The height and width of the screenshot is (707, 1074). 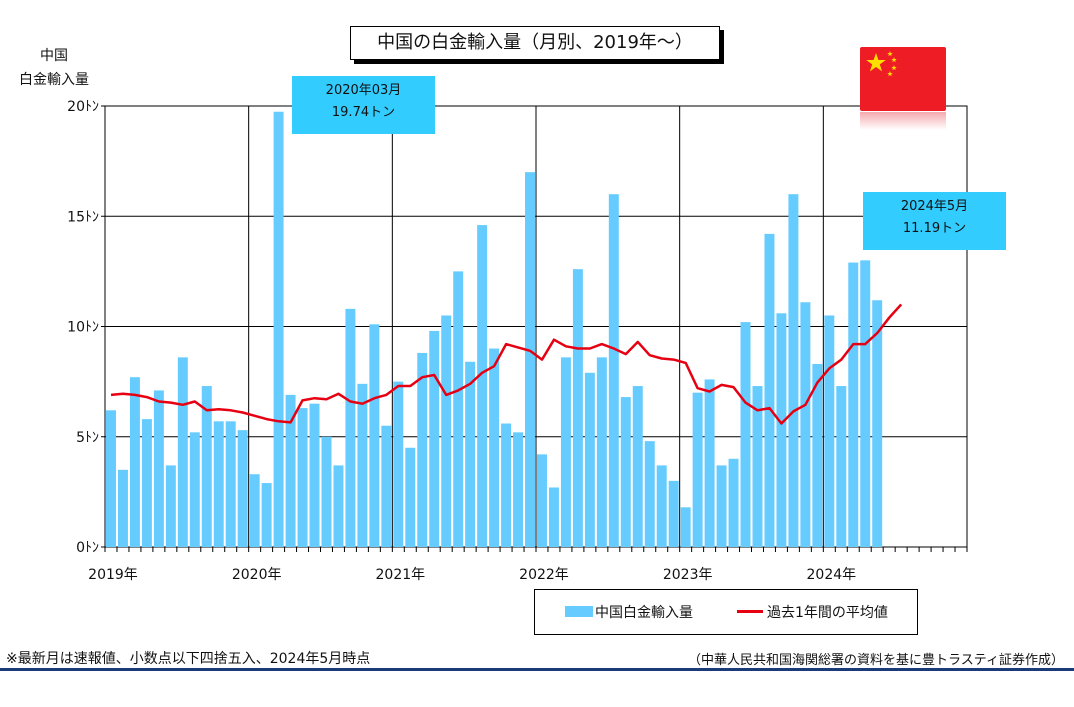 I want to click on legend: 中国白金輸入量 過去1年間の平均値, so click(x=726, y=612).